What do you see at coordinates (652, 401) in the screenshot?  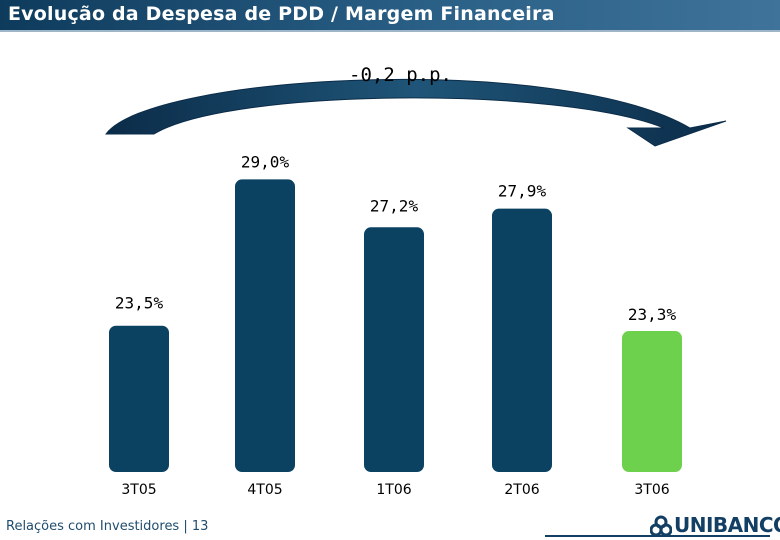 I see `bar-3T06` at bounding box center [652, 401].